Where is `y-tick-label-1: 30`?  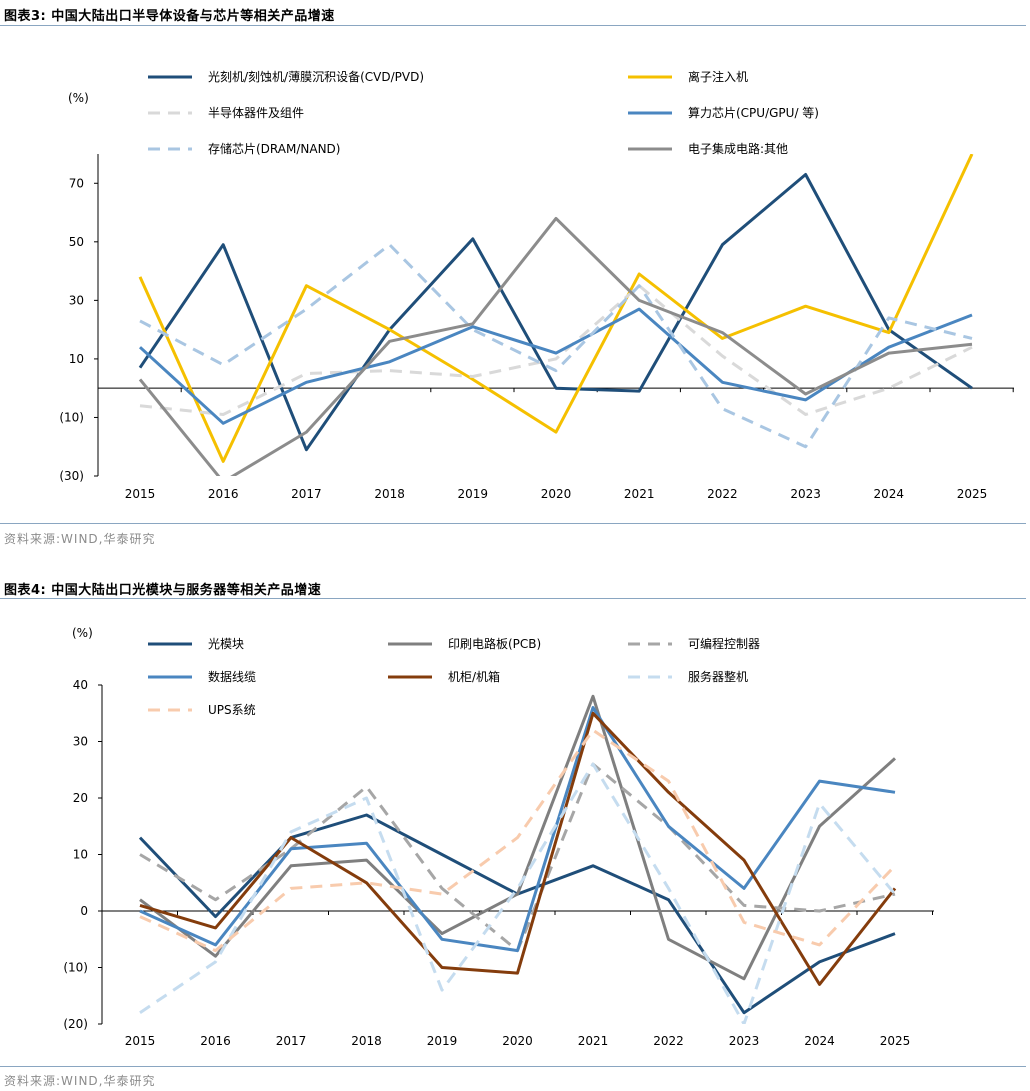
y-tick-label-1: 30 is located at coordinates (80, 742).